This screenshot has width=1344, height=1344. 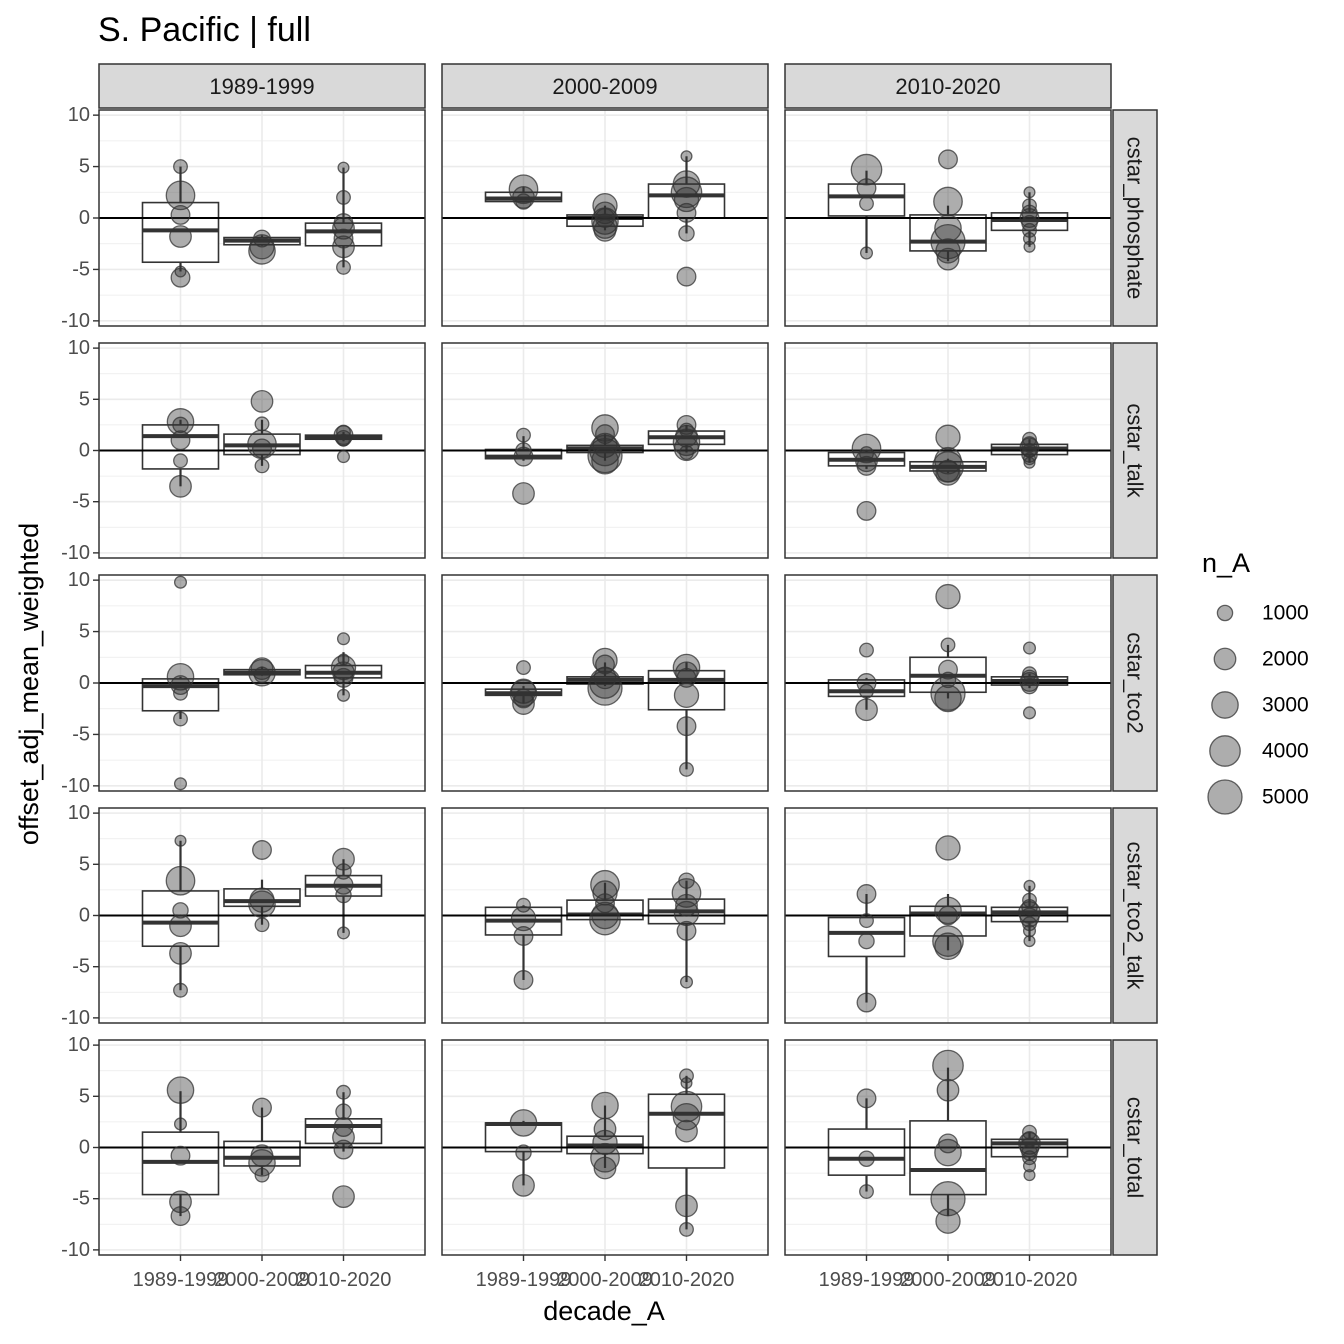 What do you see at coordinates (1135, 916) in the screenshot?
I see `row-strip-label: cstar_tco2_talk` at bounding box center [1135, 916].